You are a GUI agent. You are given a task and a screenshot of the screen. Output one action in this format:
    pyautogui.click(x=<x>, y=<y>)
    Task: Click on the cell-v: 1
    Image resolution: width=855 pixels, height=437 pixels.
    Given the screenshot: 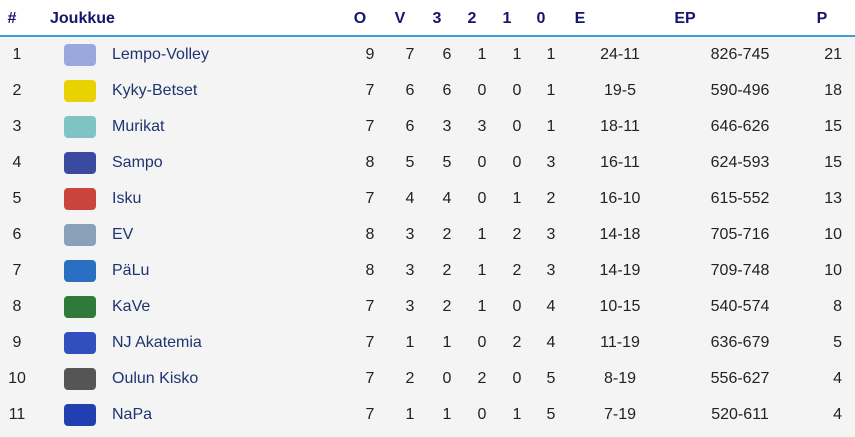 What is the action you would take?
    pyautogui.click(x=410, y=414)
    